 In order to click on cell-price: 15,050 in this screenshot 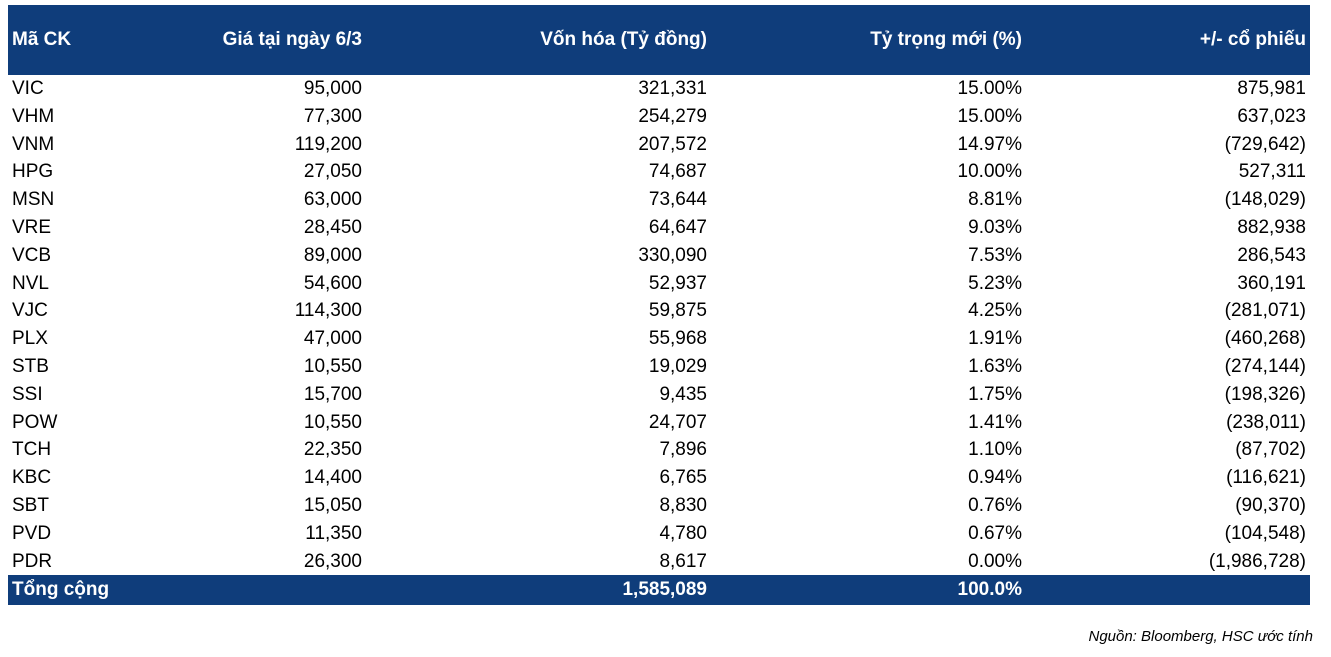, I will do `click(332, 505)`.